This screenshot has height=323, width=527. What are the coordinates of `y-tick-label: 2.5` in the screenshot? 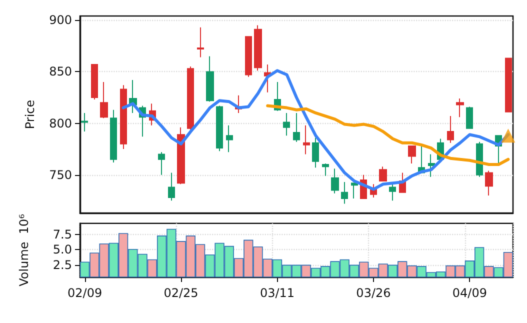 It's located at (62, 265).